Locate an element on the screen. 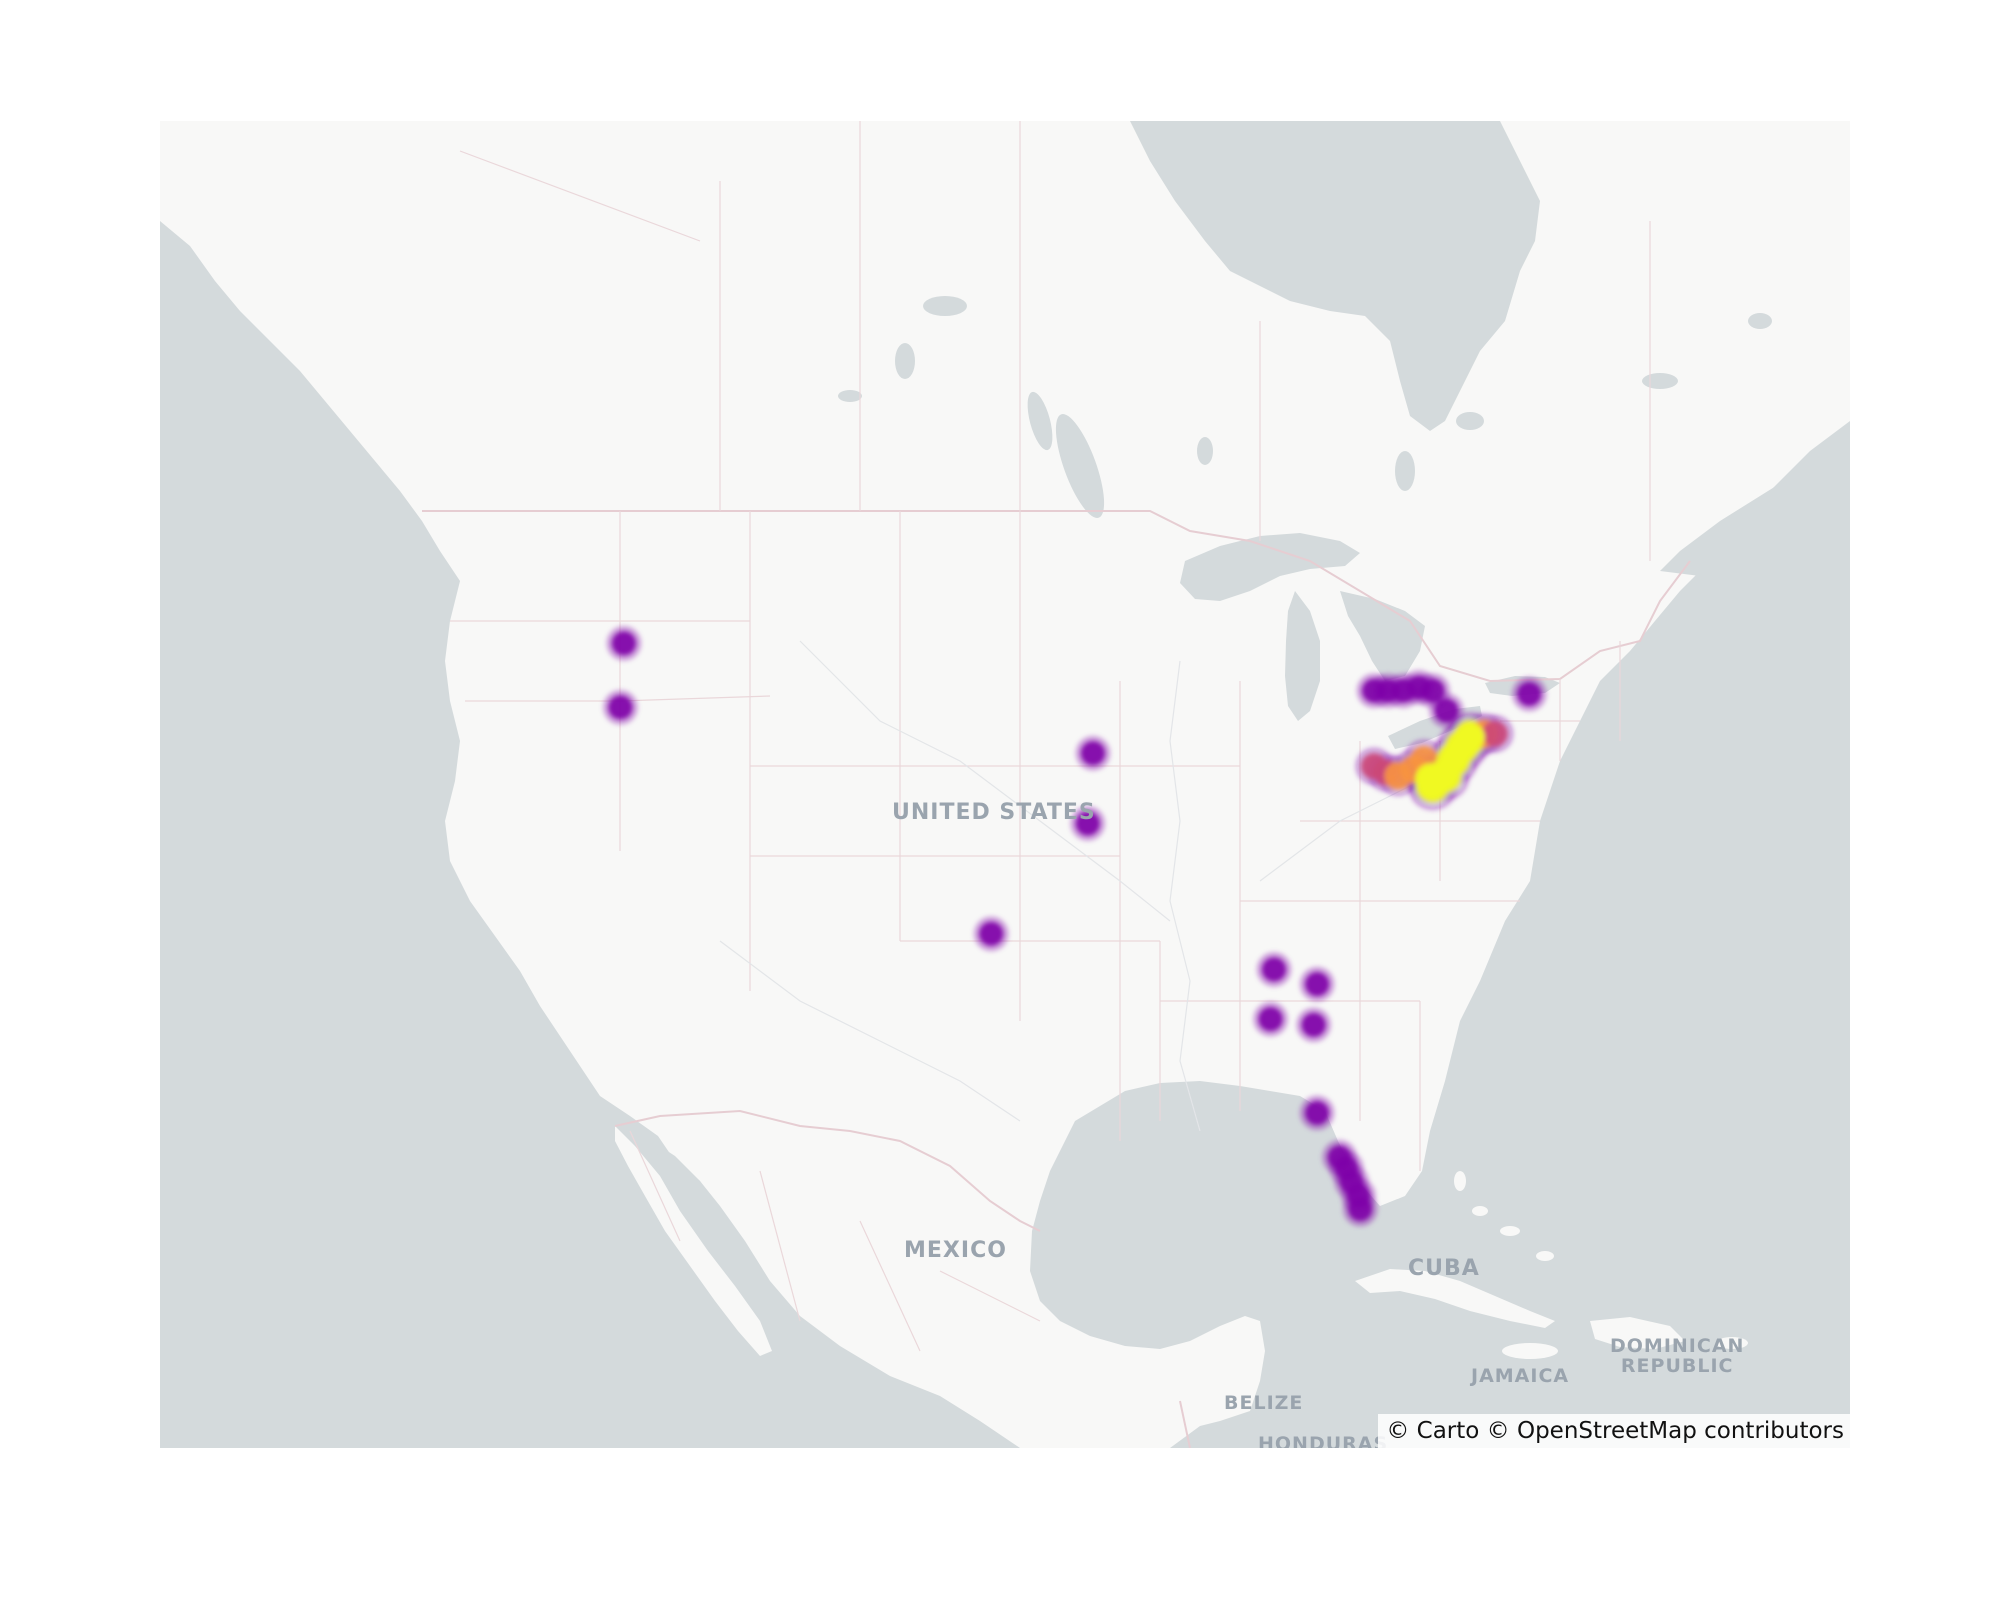 The height and width of the screenshot is (1600, 2000). gulf-of-st-lawrence is located at coordinates (1755, 518).